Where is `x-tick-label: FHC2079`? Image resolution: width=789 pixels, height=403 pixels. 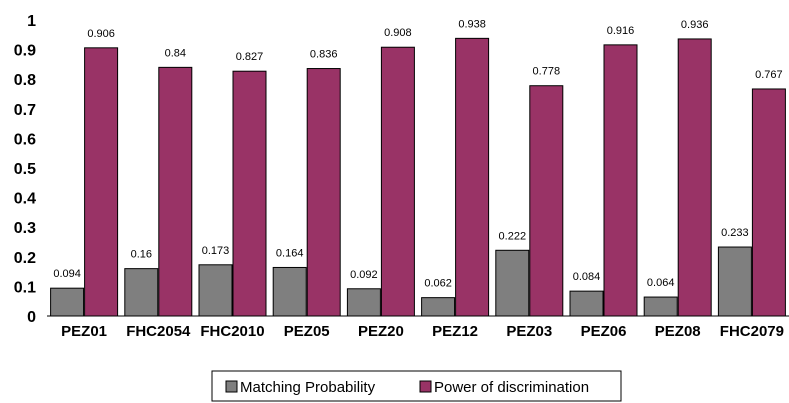
x-tick-label: FHC2079 is located at coordinates (752, 331).